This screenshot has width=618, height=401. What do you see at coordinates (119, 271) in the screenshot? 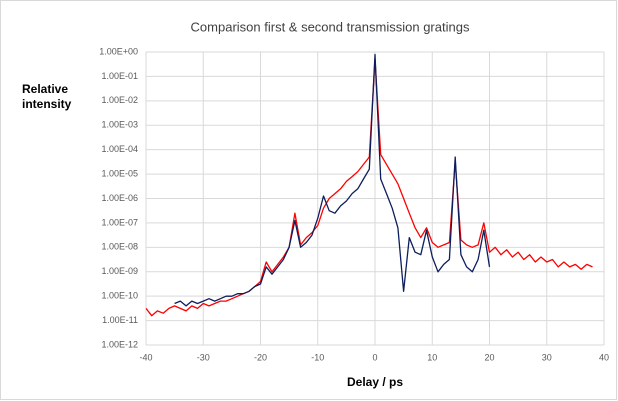
I see `y-tick-label: 1.00E-09` at bounding box center [119, 271].